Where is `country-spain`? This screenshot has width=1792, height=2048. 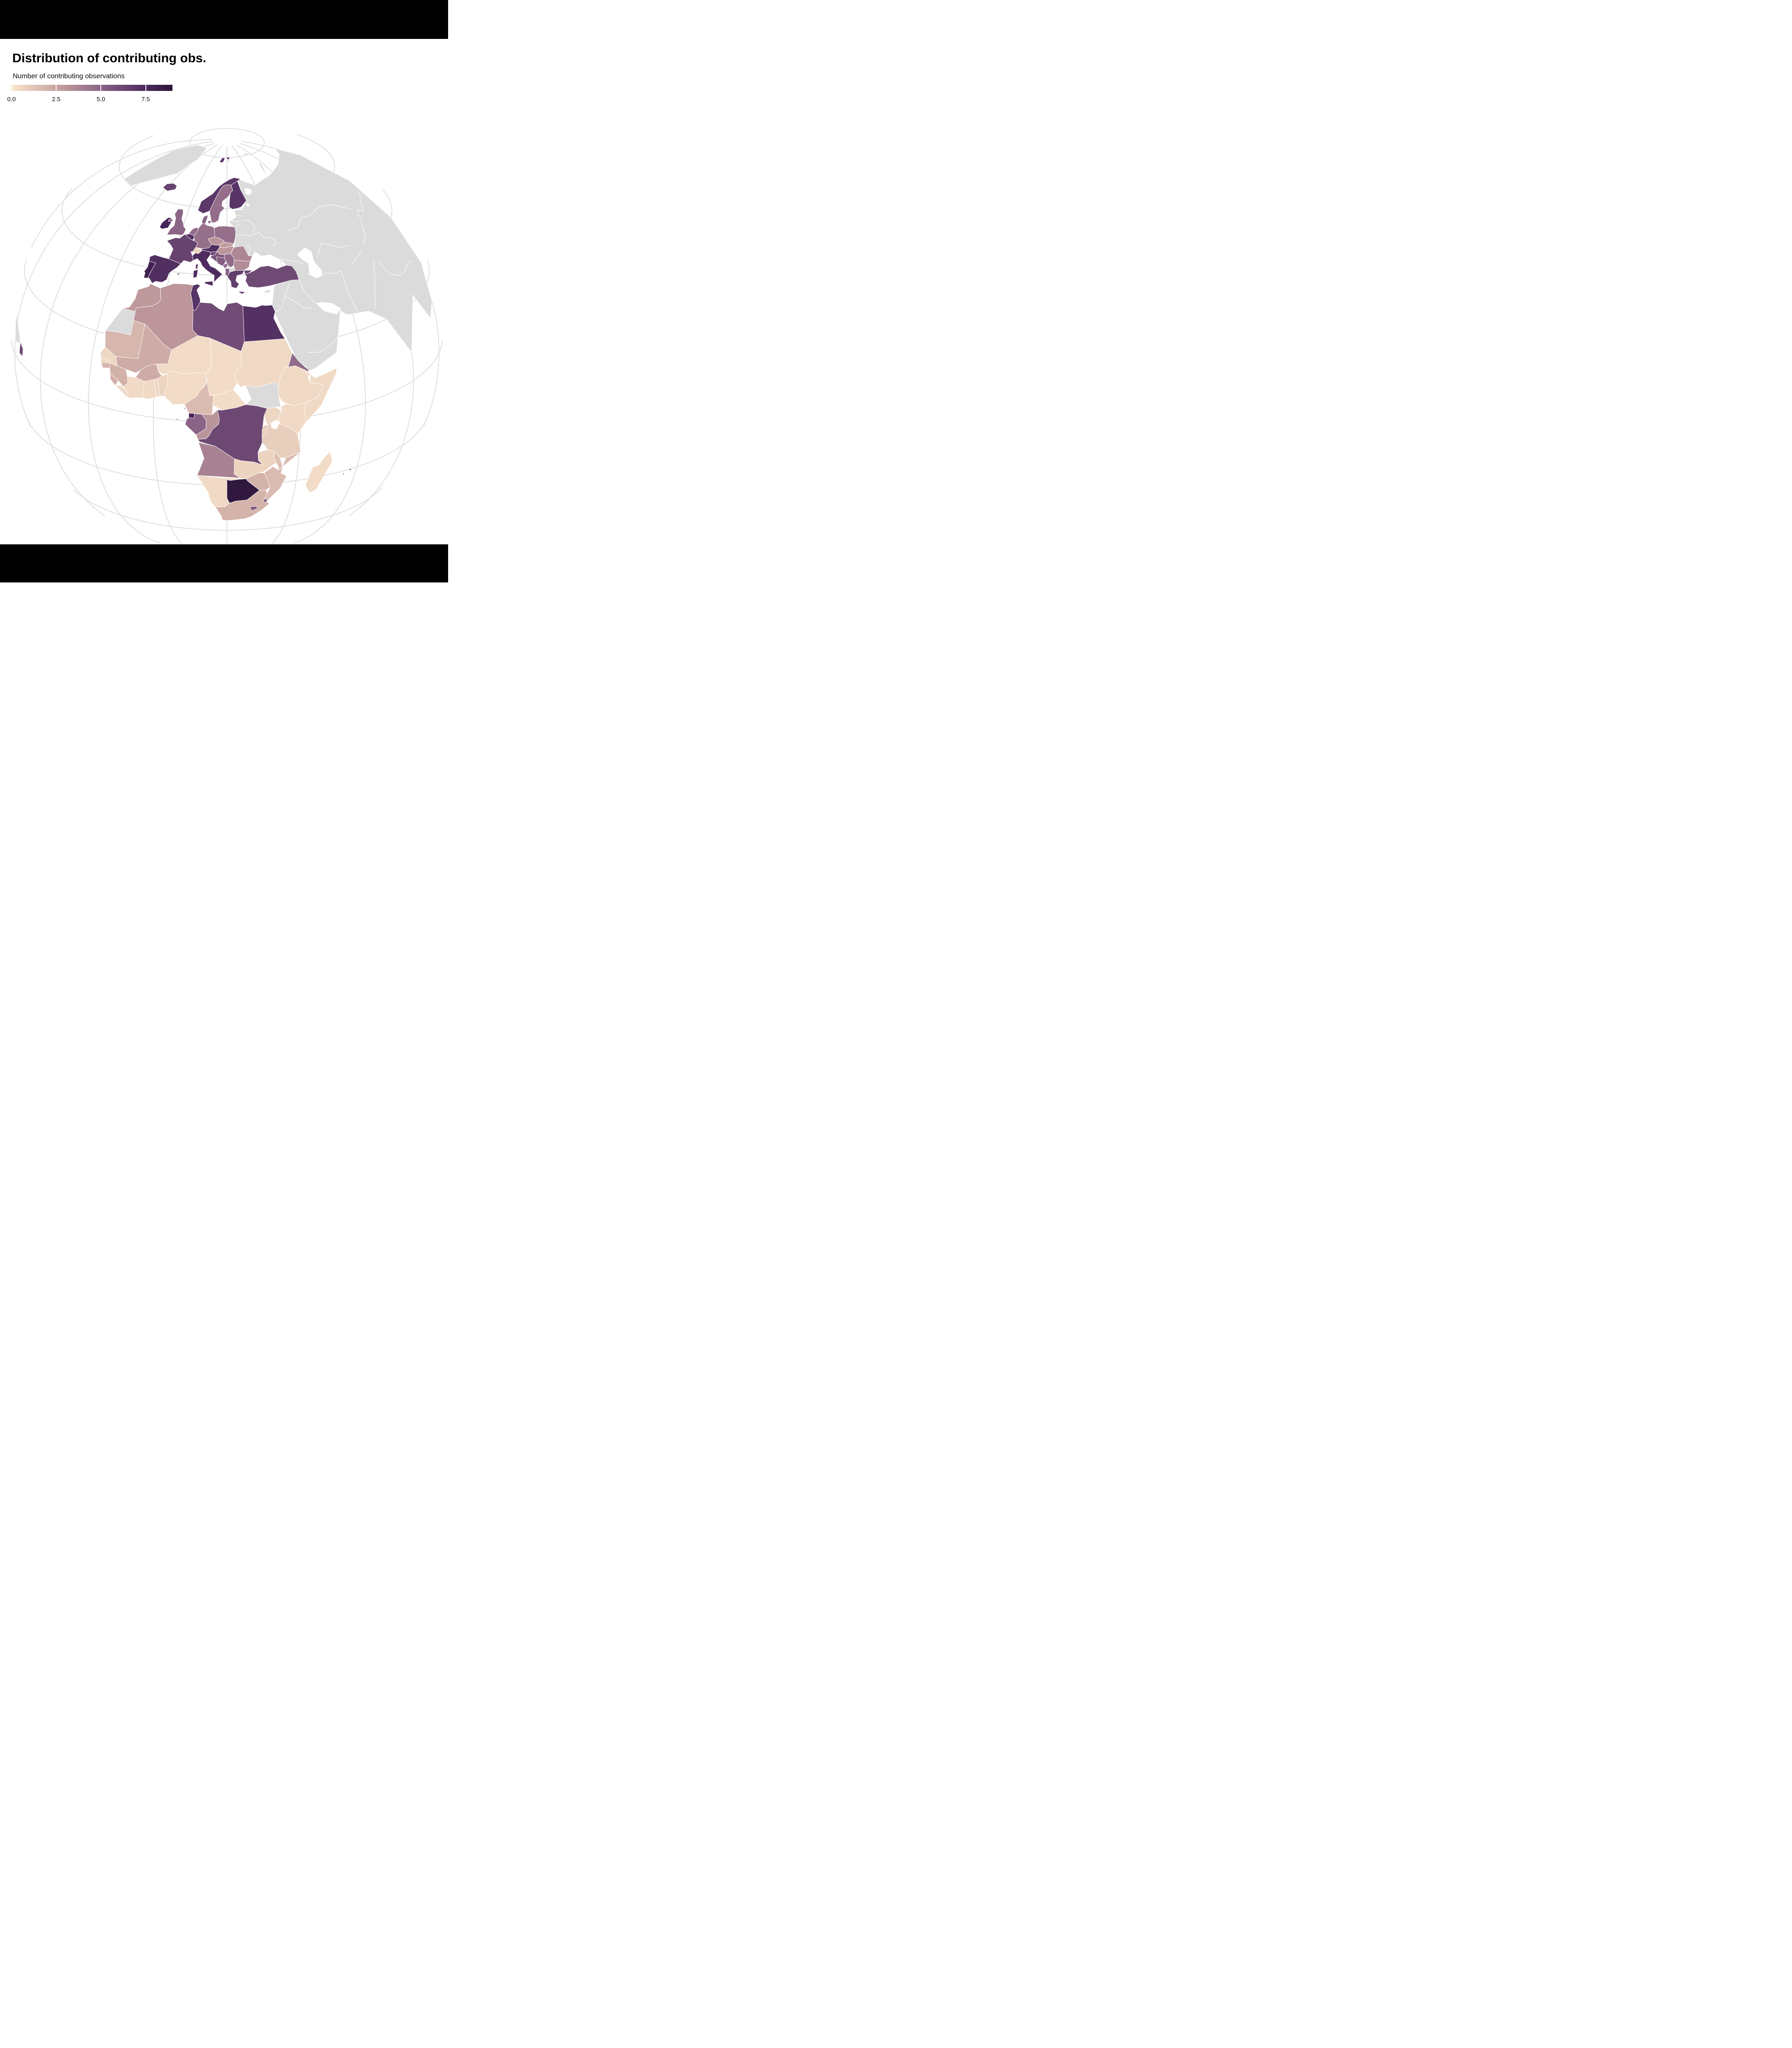
country-spain is located at coordinates (164, 269).